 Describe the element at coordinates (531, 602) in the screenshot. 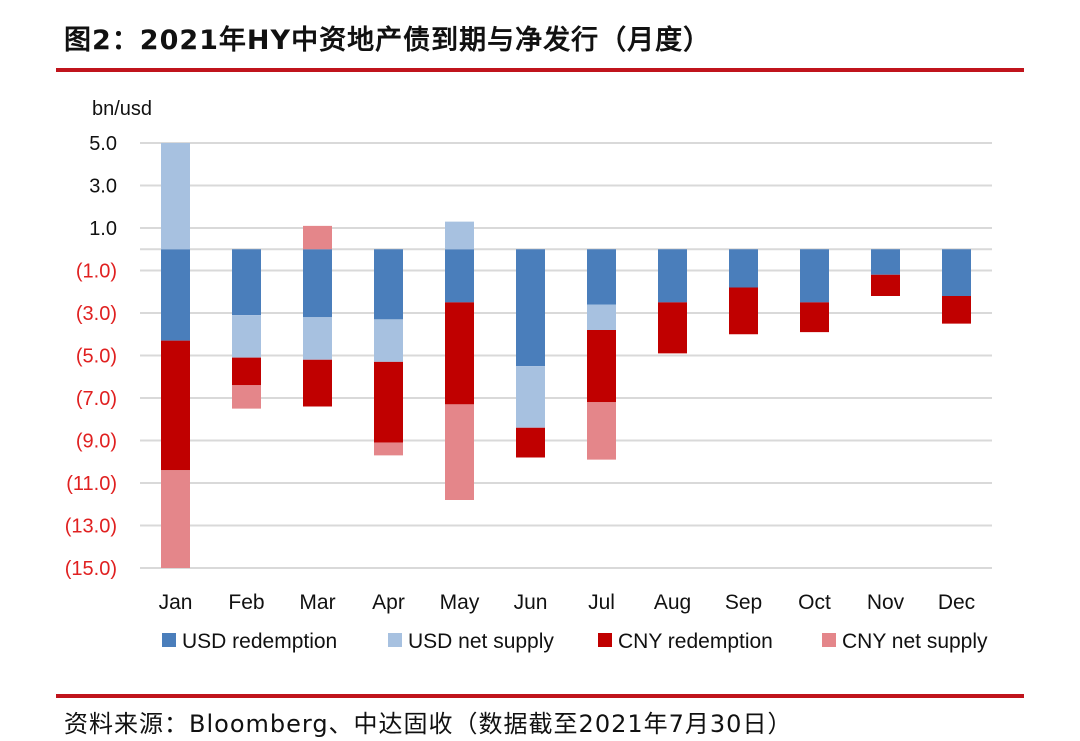

I see `x-tick-label: Jun` at that location.